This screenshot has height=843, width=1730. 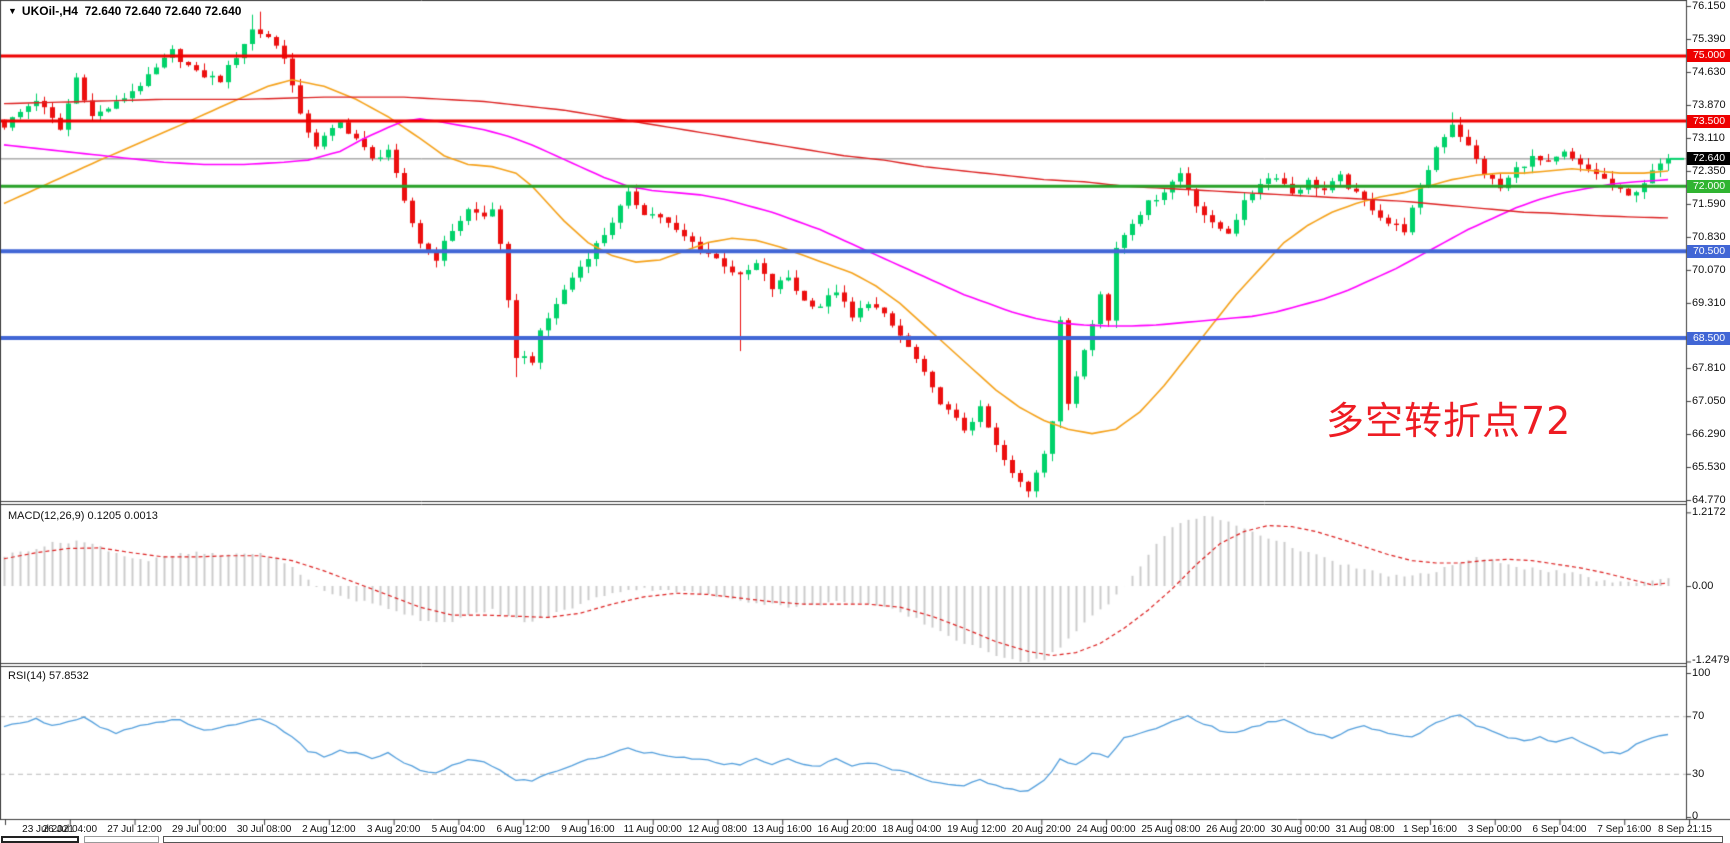 What do you see at coordinates (1708, 338) in the screenshot?
I see `price-axis-badge: 68.500` at bounding box center [1708, 338].